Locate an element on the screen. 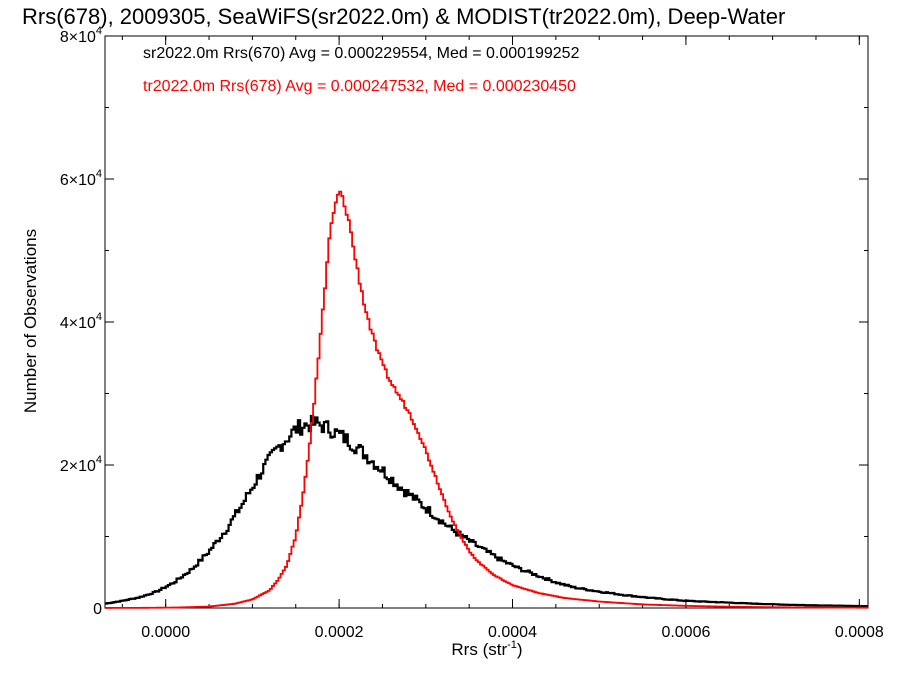 The height and width of the screenshot is (675, 900). y-tick-label: 8×10⁴ is located at coordinates (81, 35).